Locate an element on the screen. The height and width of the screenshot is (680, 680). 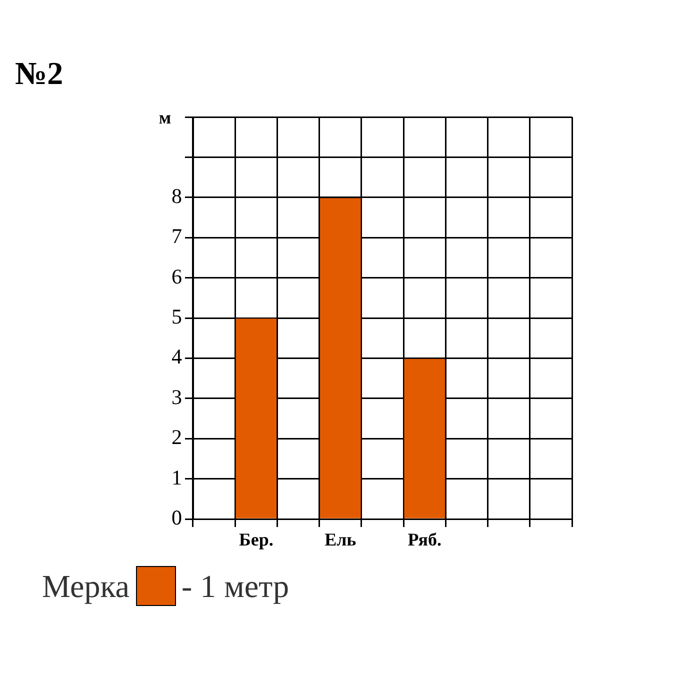
y-tick-label: 1 is located at coordinates (177, 477).